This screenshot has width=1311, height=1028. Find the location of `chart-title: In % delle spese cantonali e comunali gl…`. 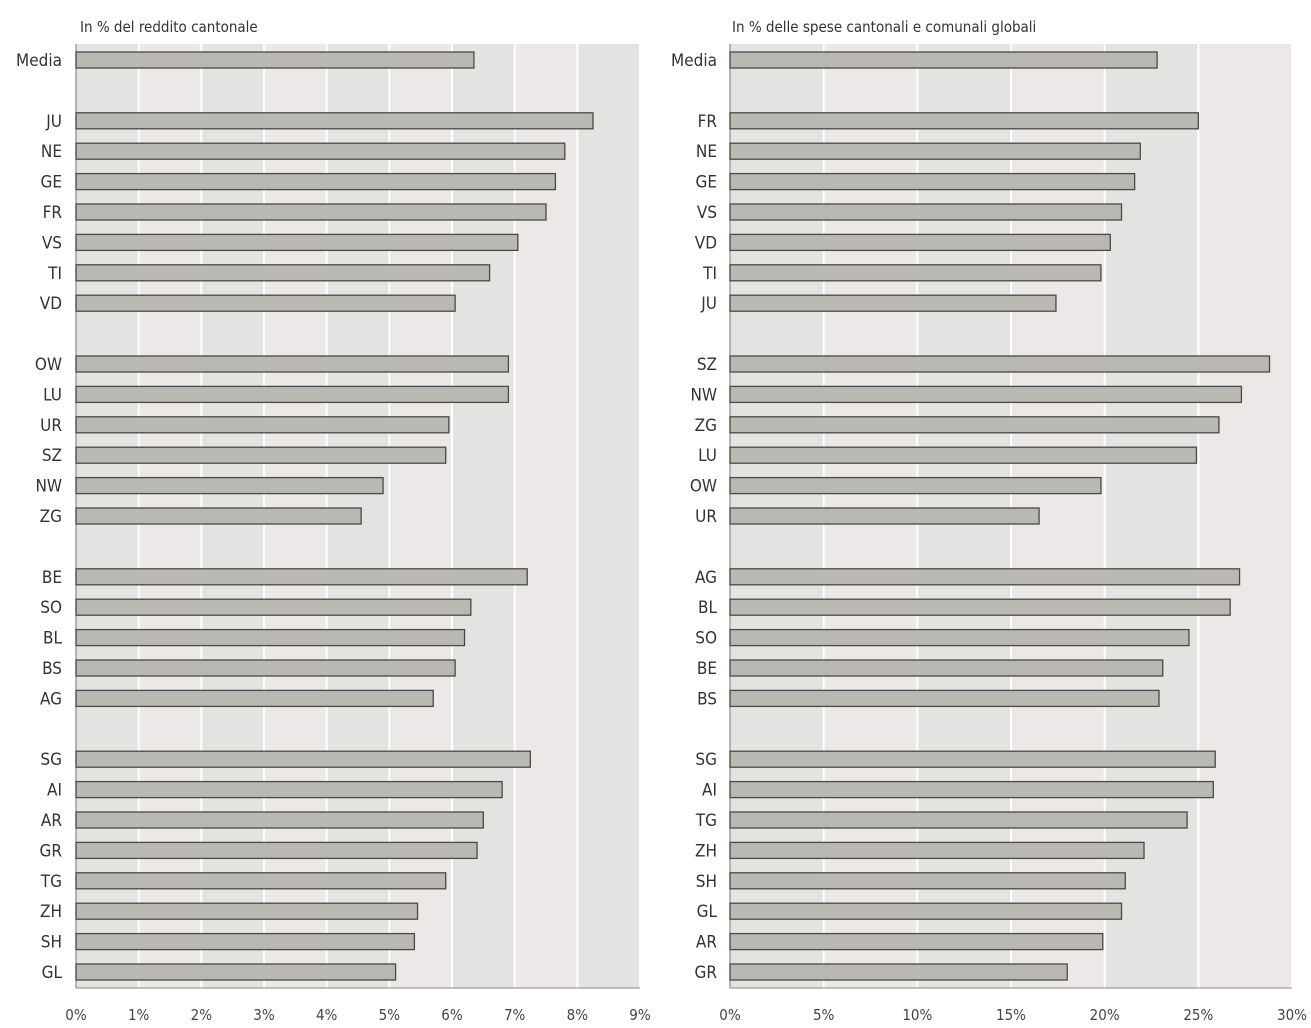

chart-title: In % delle spese cantonali e comunali gl… is located at coordinates (884, 27).